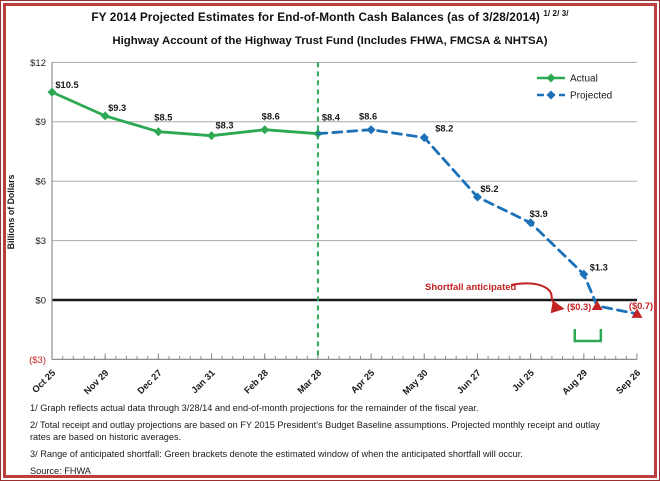 This screenshot has width=660, height=481. I want to click on data-label: $1.3, so click(599, 267).